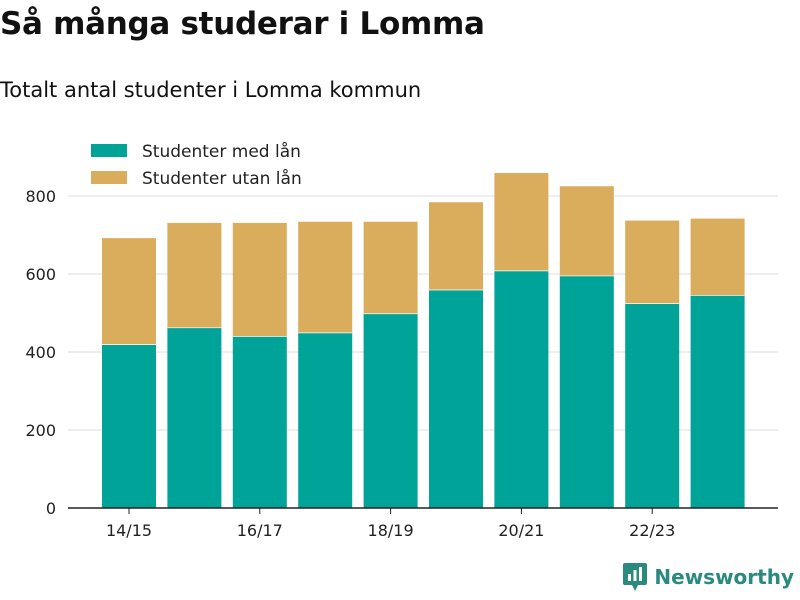 The height and width of the screenshot is (600, 800). Describe the element at coordinates (652, 530) in the screenshot. I see `x-tick-label: 22/23` at that location.